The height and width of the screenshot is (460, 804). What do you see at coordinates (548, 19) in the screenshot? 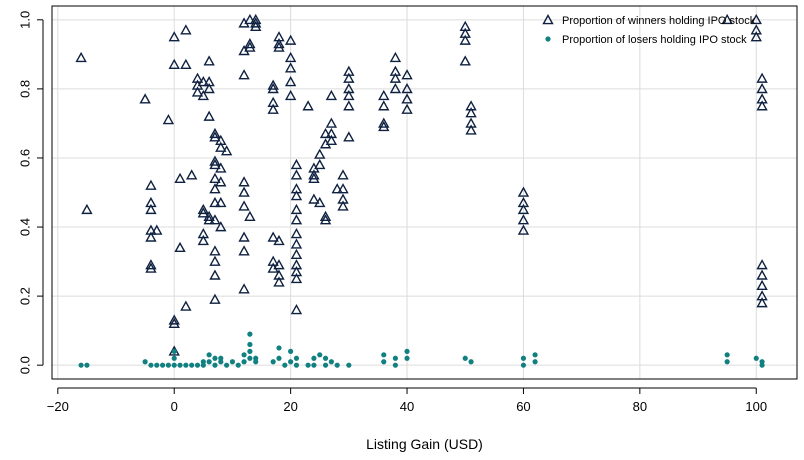
I see `legend-marker-winners` at bounding box center [548, 19].